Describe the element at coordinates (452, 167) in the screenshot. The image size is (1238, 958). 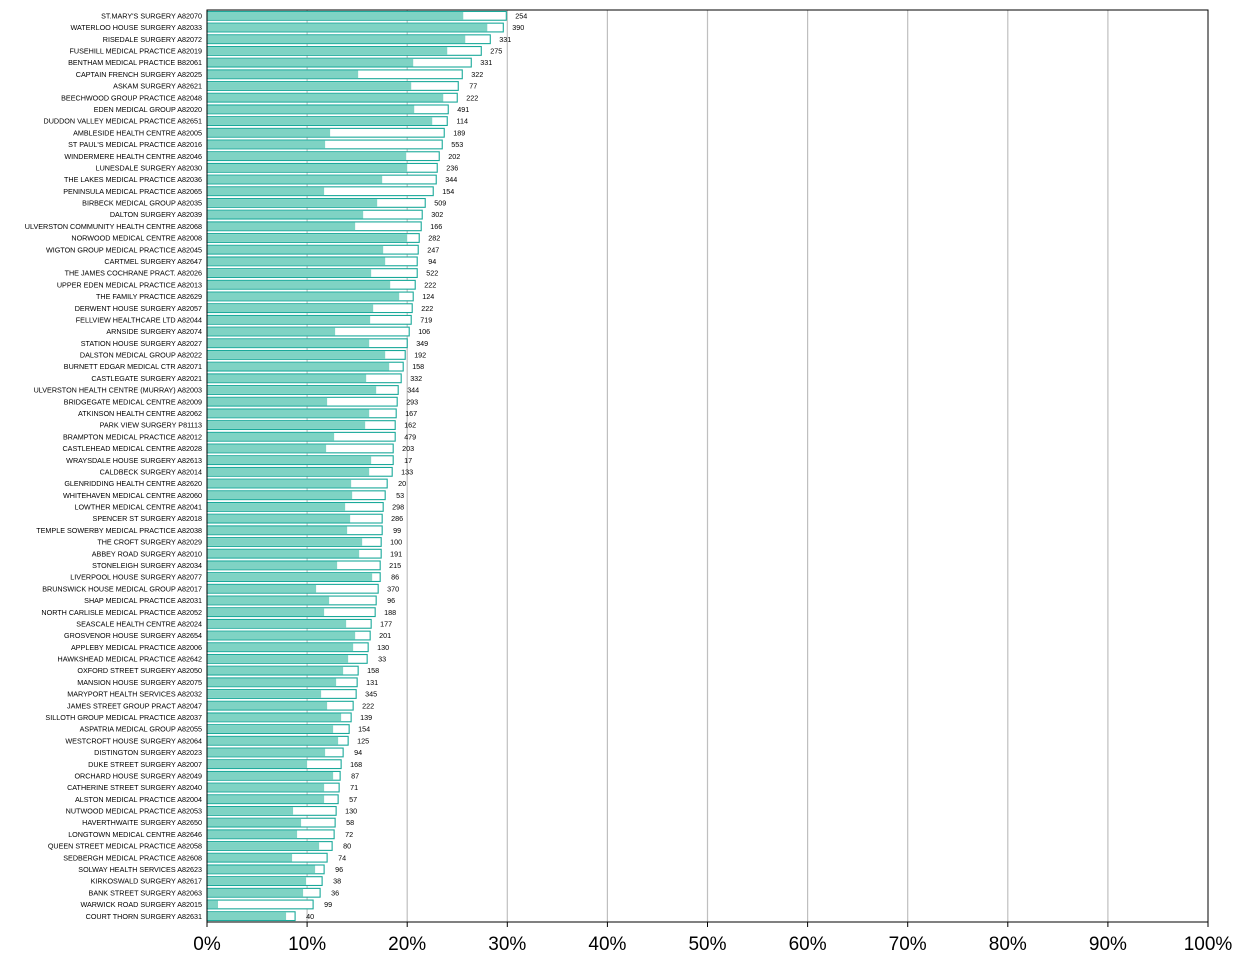
I see `data-label: 236` at that location.